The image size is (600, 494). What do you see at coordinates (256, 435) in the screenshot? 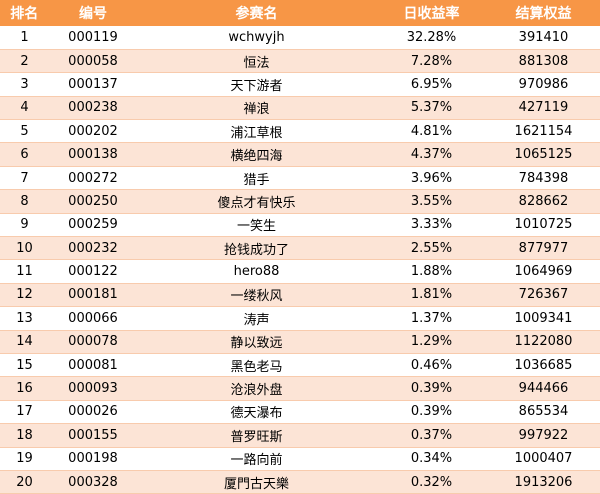
I see `cell-name: 普罗旺斯` at bounding box center [256, 435].